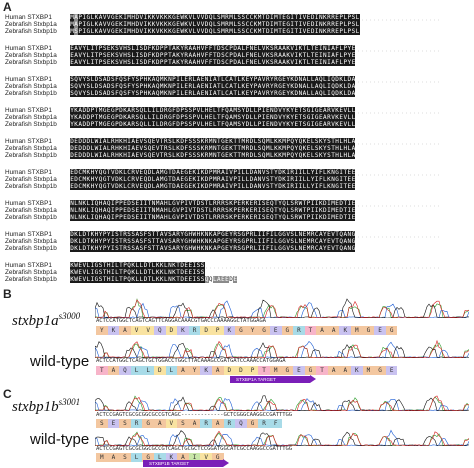 This screenshot has width=474, height=468. Describe the element at coordinates (69, 316) in the screenshot. I see `stxbp1a-allele: s3000` at that location.